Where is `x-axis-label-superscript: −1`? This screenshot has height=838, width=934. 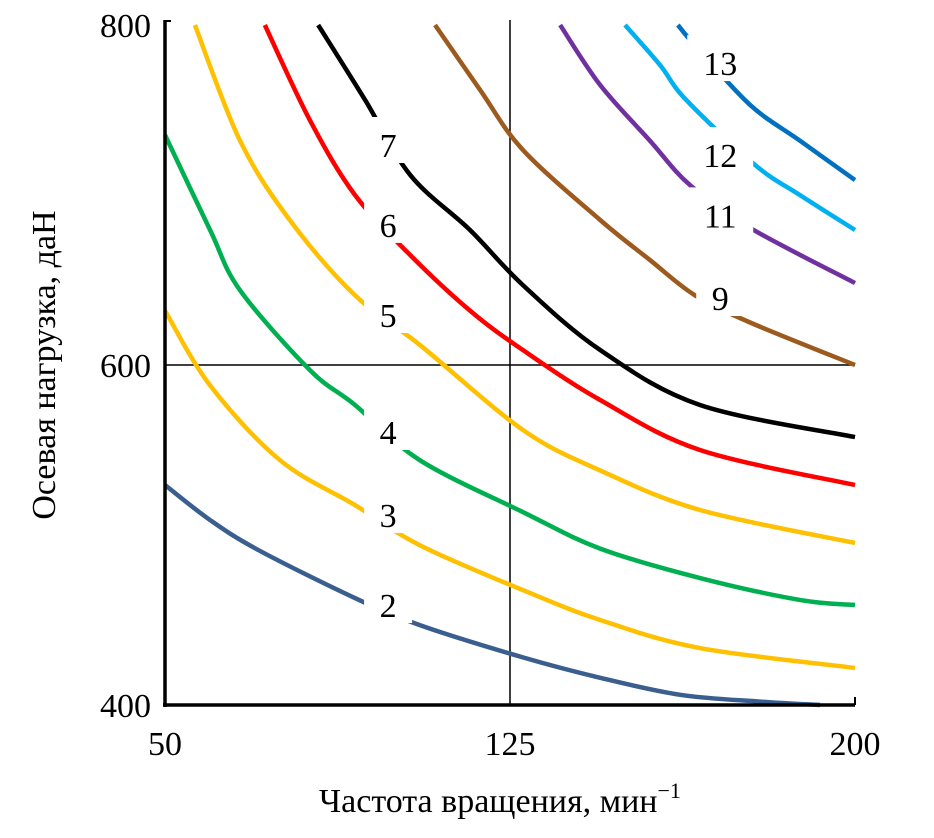 x-axis-label-superscript: −1 is located at coordinates (669, 790).